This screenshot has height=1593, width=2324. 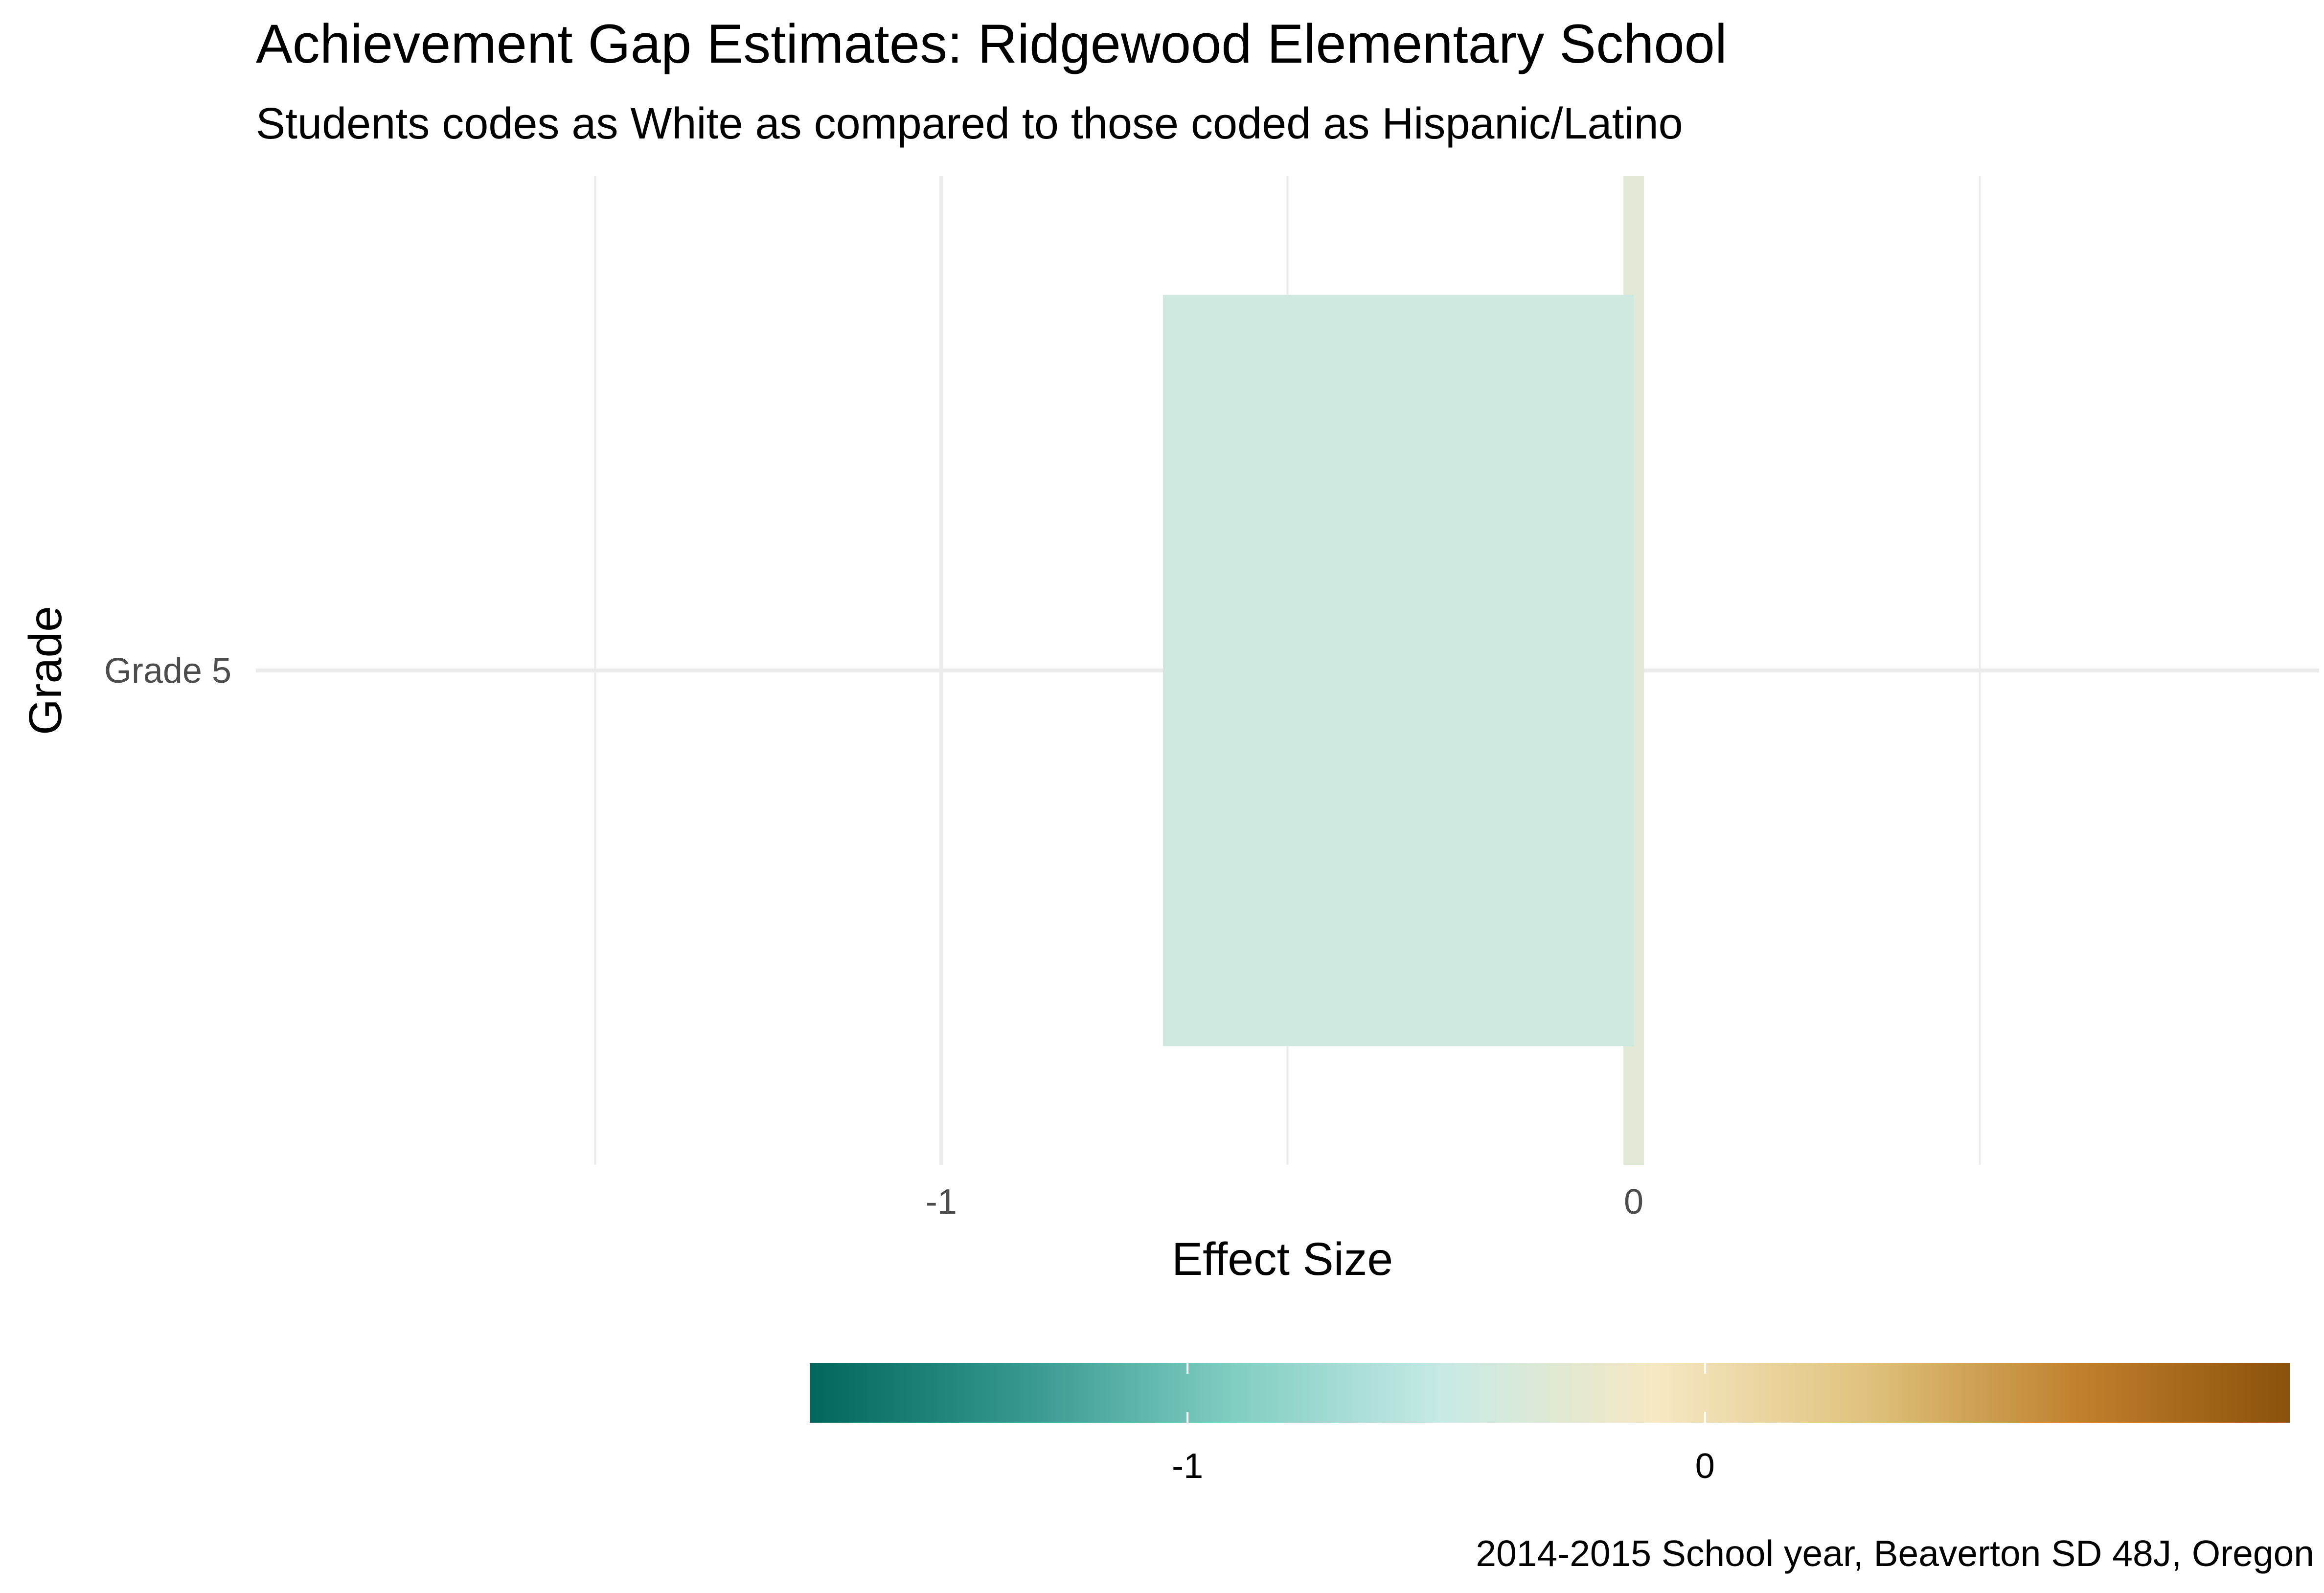 What do you see at coordinates (942, 1202) in the screenshot?
I see `x-tick-label: -1` at bounding box center [942, 1202].